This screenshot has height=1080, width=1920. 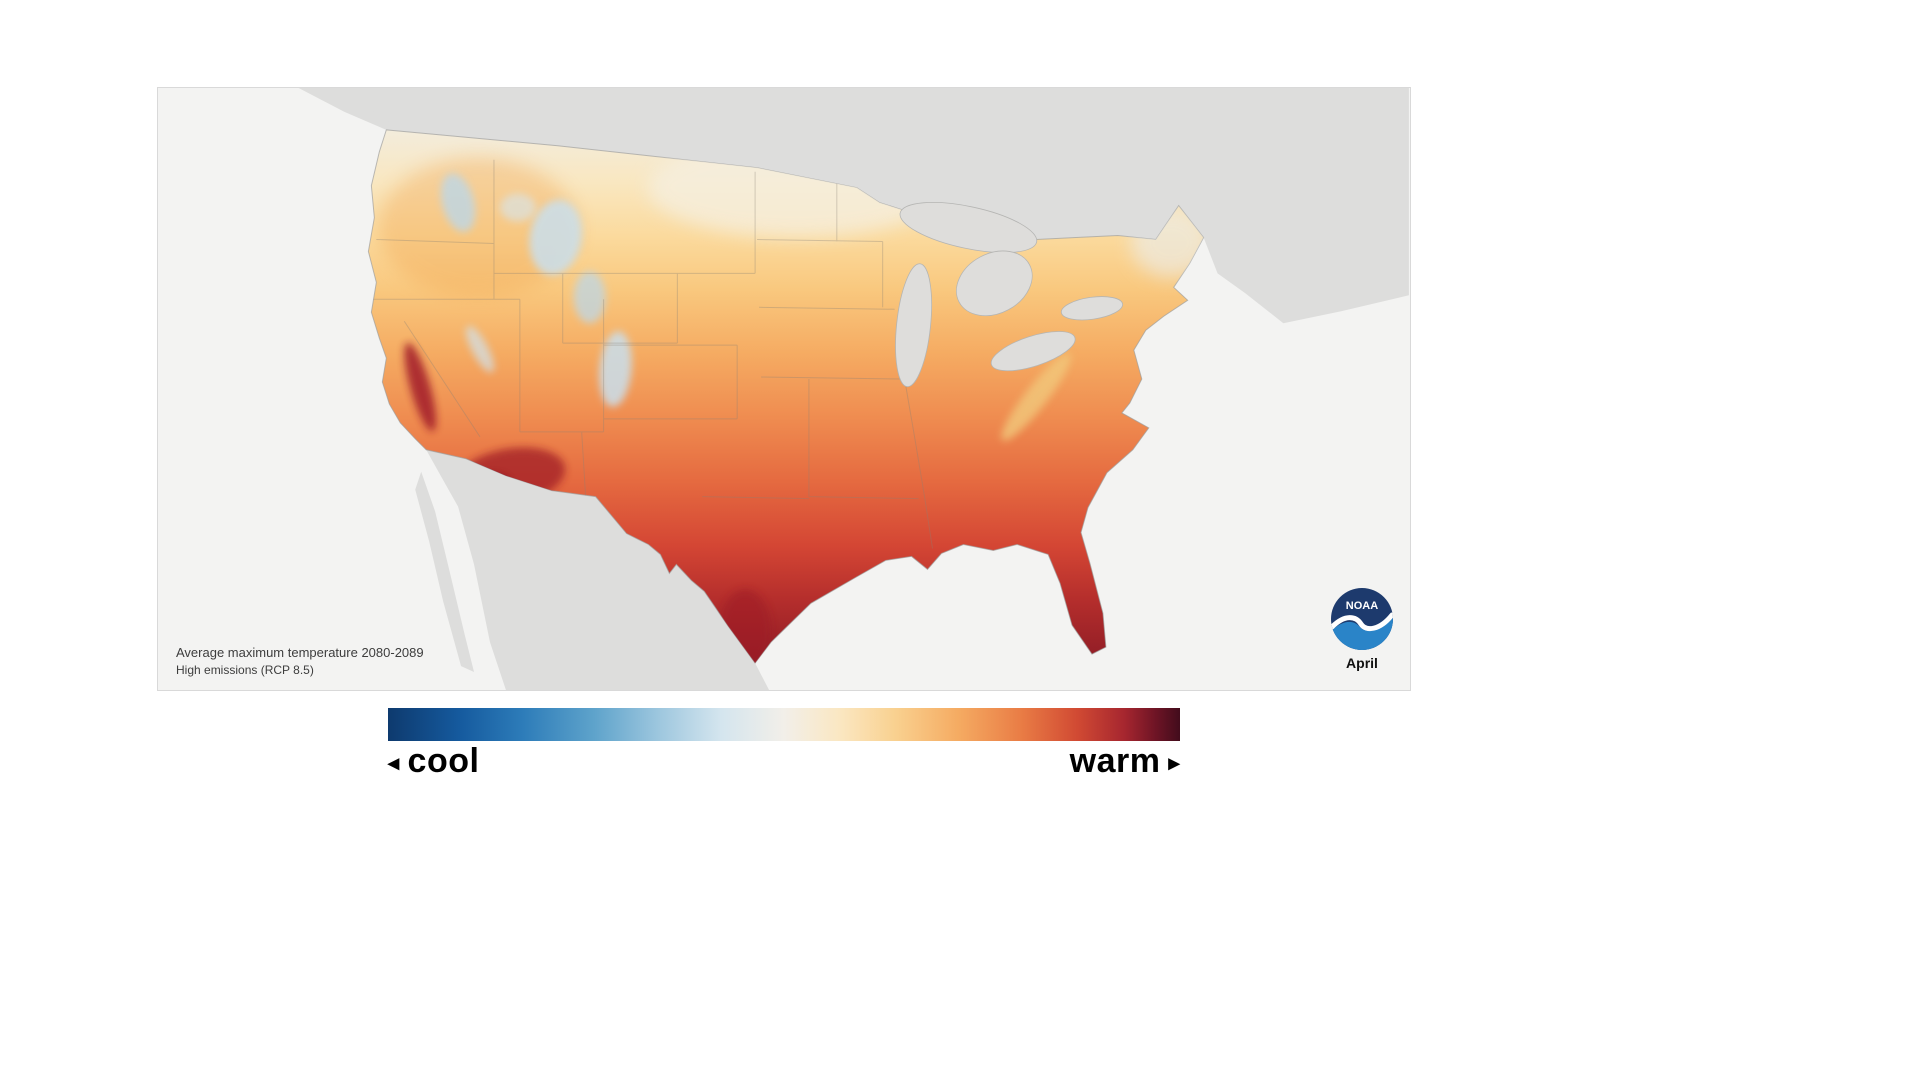 What do you see at coordinates (650, 354) in the screenshot?
I see `state-borders` at bounding box center [650, 354].